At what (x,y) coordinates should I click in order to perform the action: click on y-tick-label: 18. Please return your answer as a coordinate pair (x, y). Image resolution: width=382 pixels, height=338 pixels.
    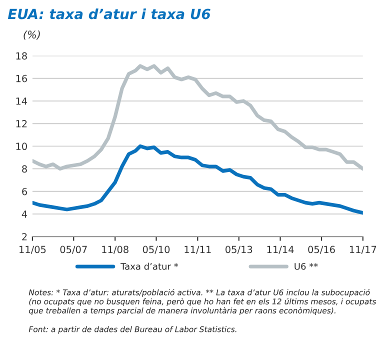
    Looking at the image, I should click on (21, 56).